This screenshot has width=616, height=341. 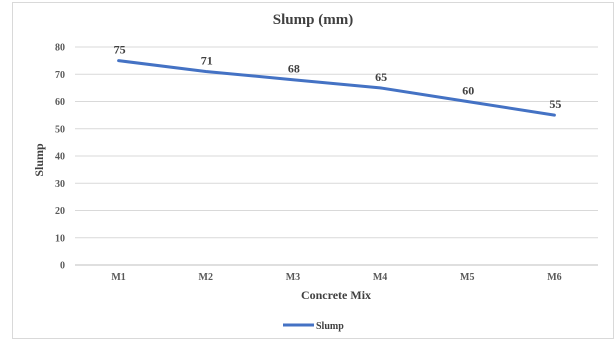 What do you see at coordinates (60, 238) in the screenshot?
I see `y-tick-label: 10` at bounding box center [60, 238].